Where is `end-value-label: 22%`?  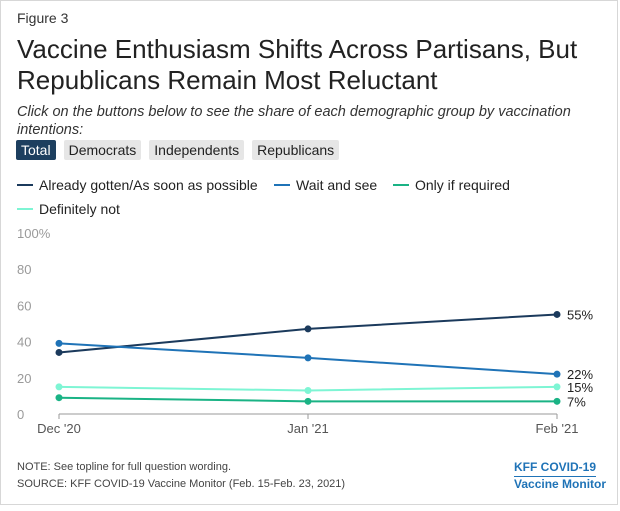 end-value-label: 22% is located at coordinates (580, 374).